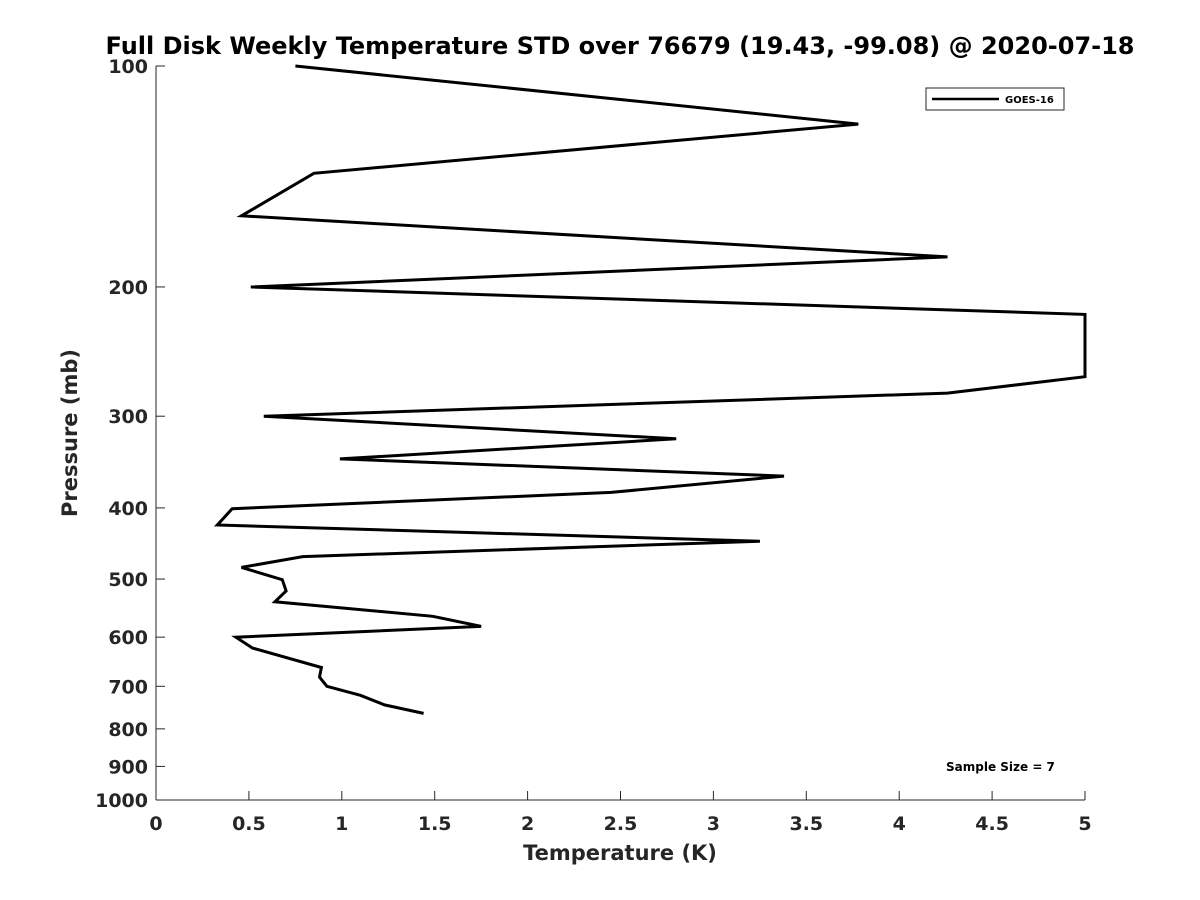  I want to click on y-tick-label: 200, so click(128, 288).